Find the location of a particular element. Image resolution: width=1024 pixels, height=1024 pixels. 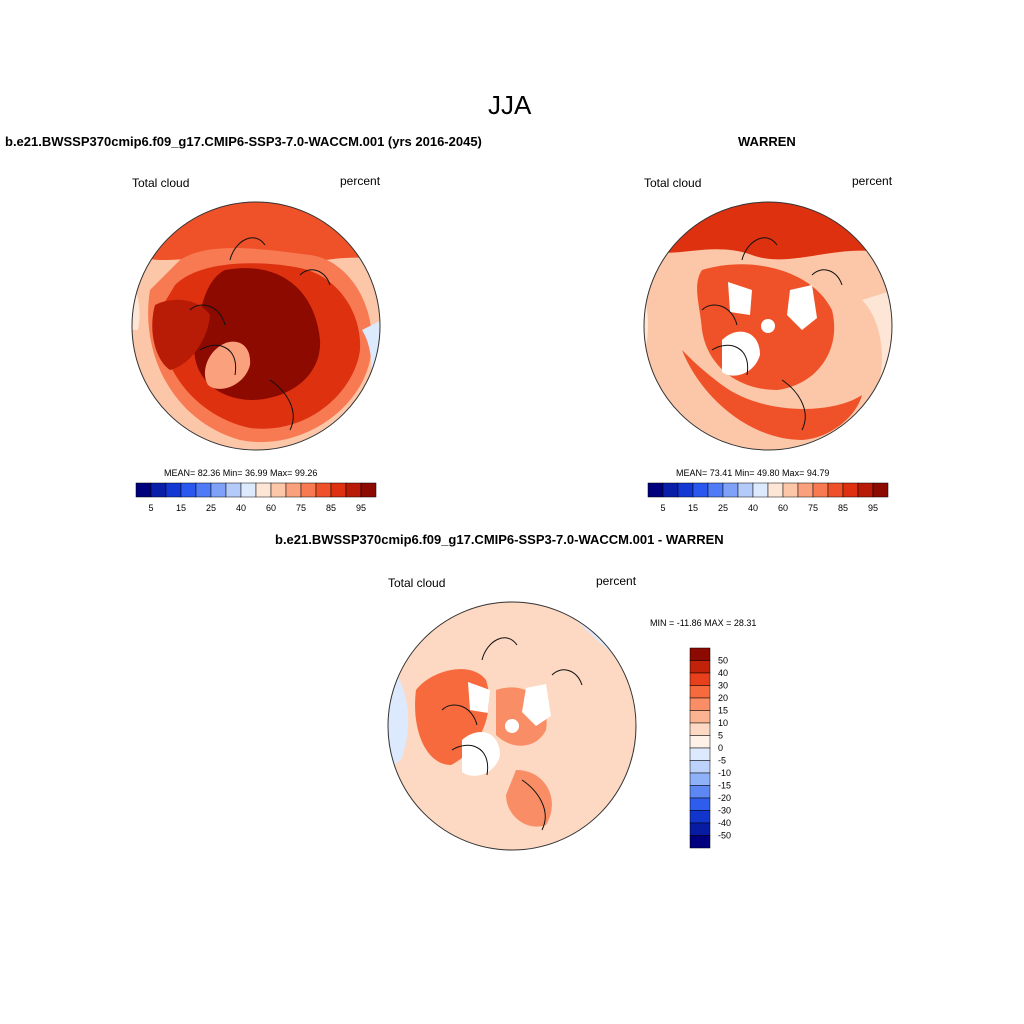

panel2-colorbar-tick-label: 95 is located at coordinates (873, 508).